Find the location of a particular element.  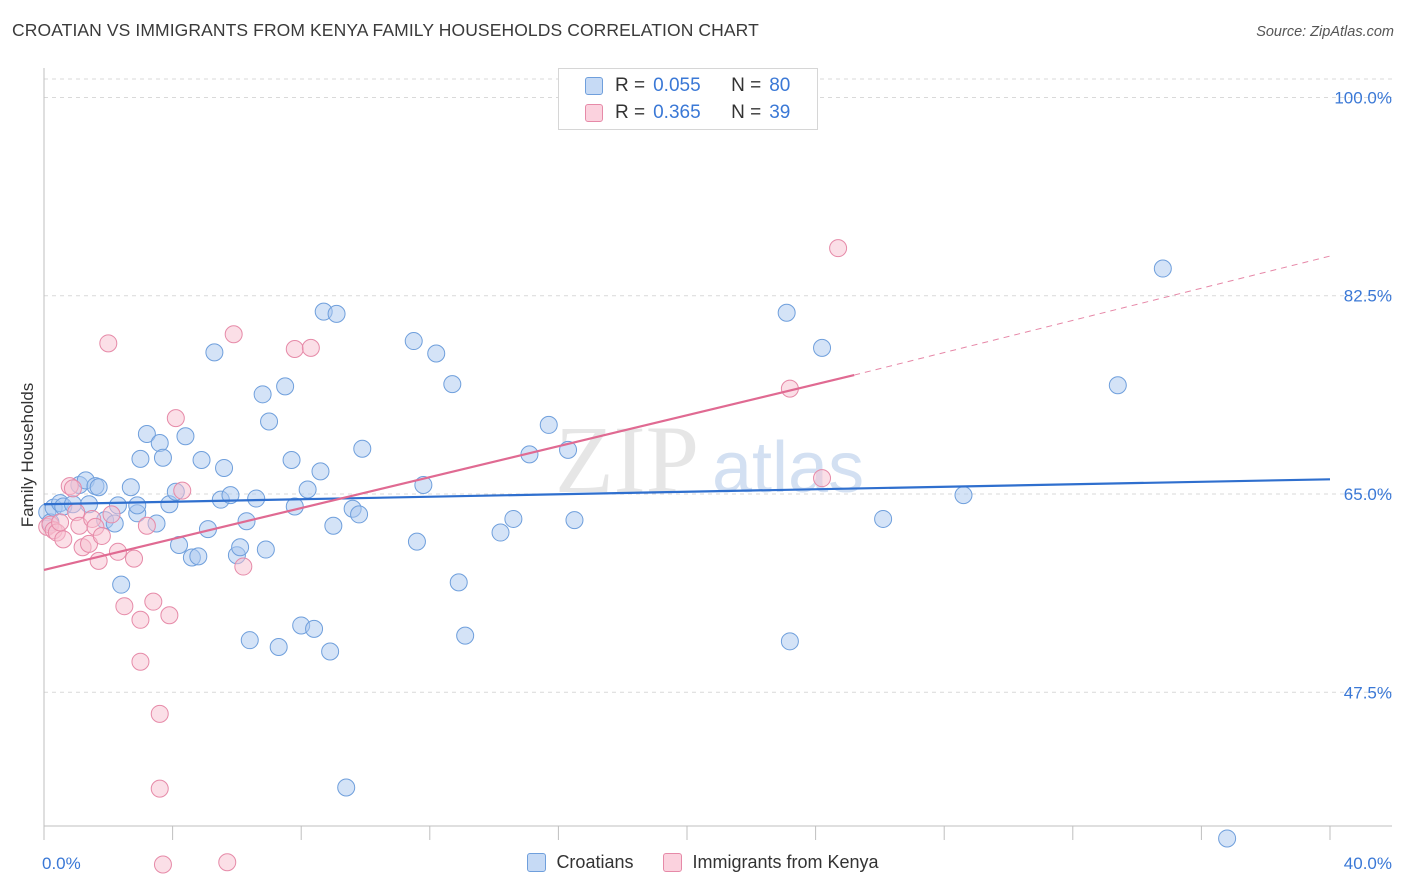

legend-r-value: 0.055 is located at coordinates (677, 85).